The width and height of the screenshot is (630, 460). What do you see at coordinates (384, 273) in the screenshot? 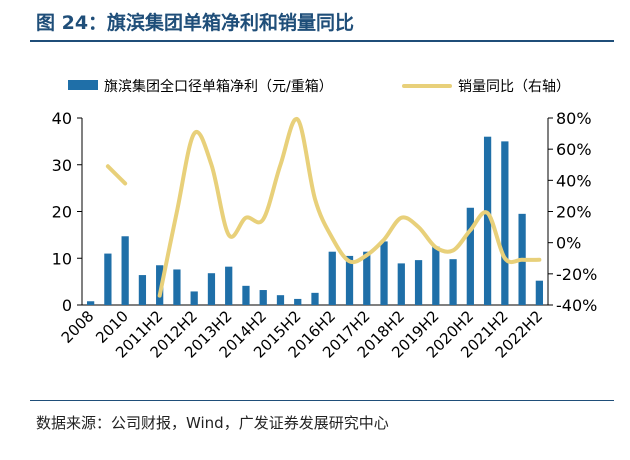
I see `bar-2018H1` at bounding box center [384, 273].